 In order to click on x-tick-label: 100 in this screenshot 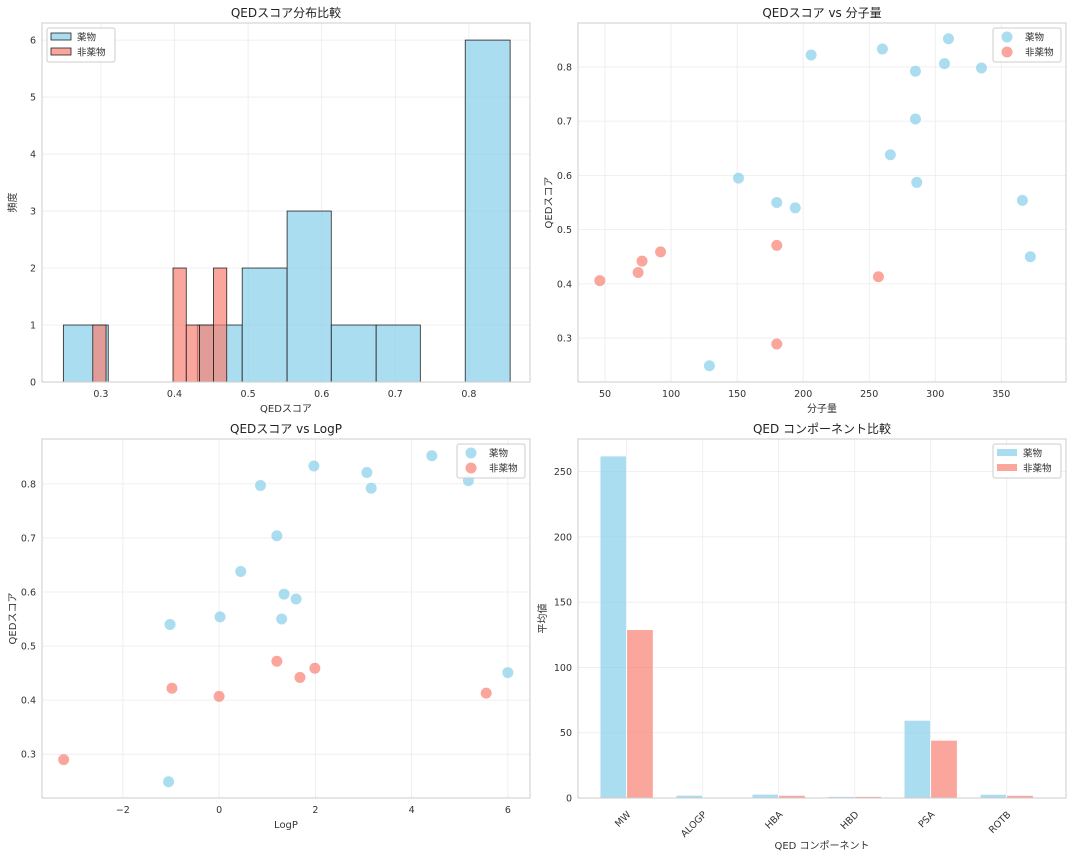, I will do `click(671, 394)`.